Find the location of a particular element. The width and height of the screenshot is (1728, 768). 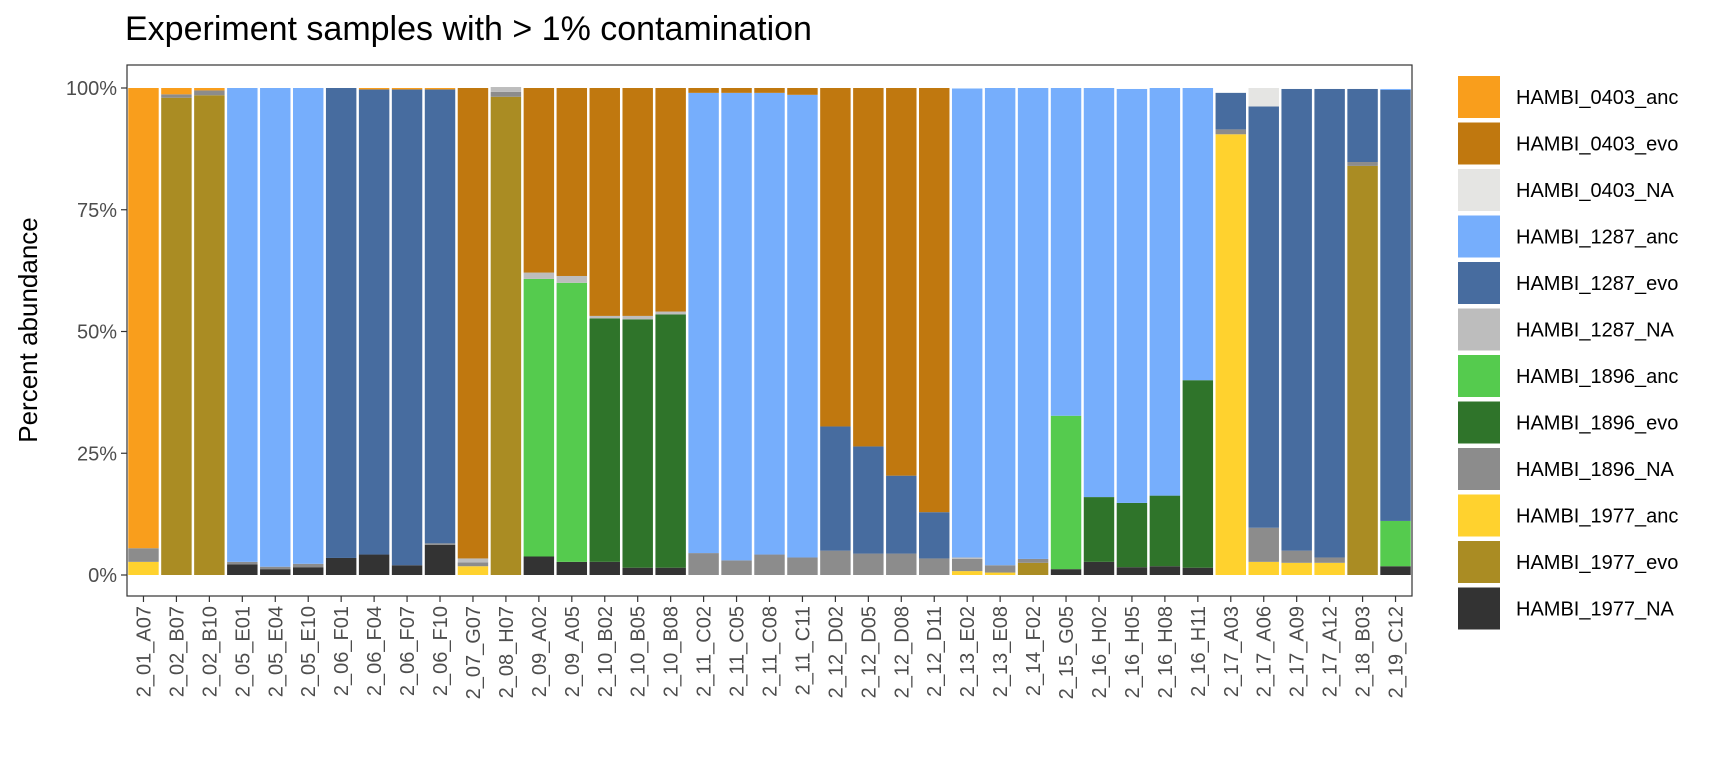

bar-segment-HAMBI_0403_evo-2_09_A02 is located at coordinates (539, 180).